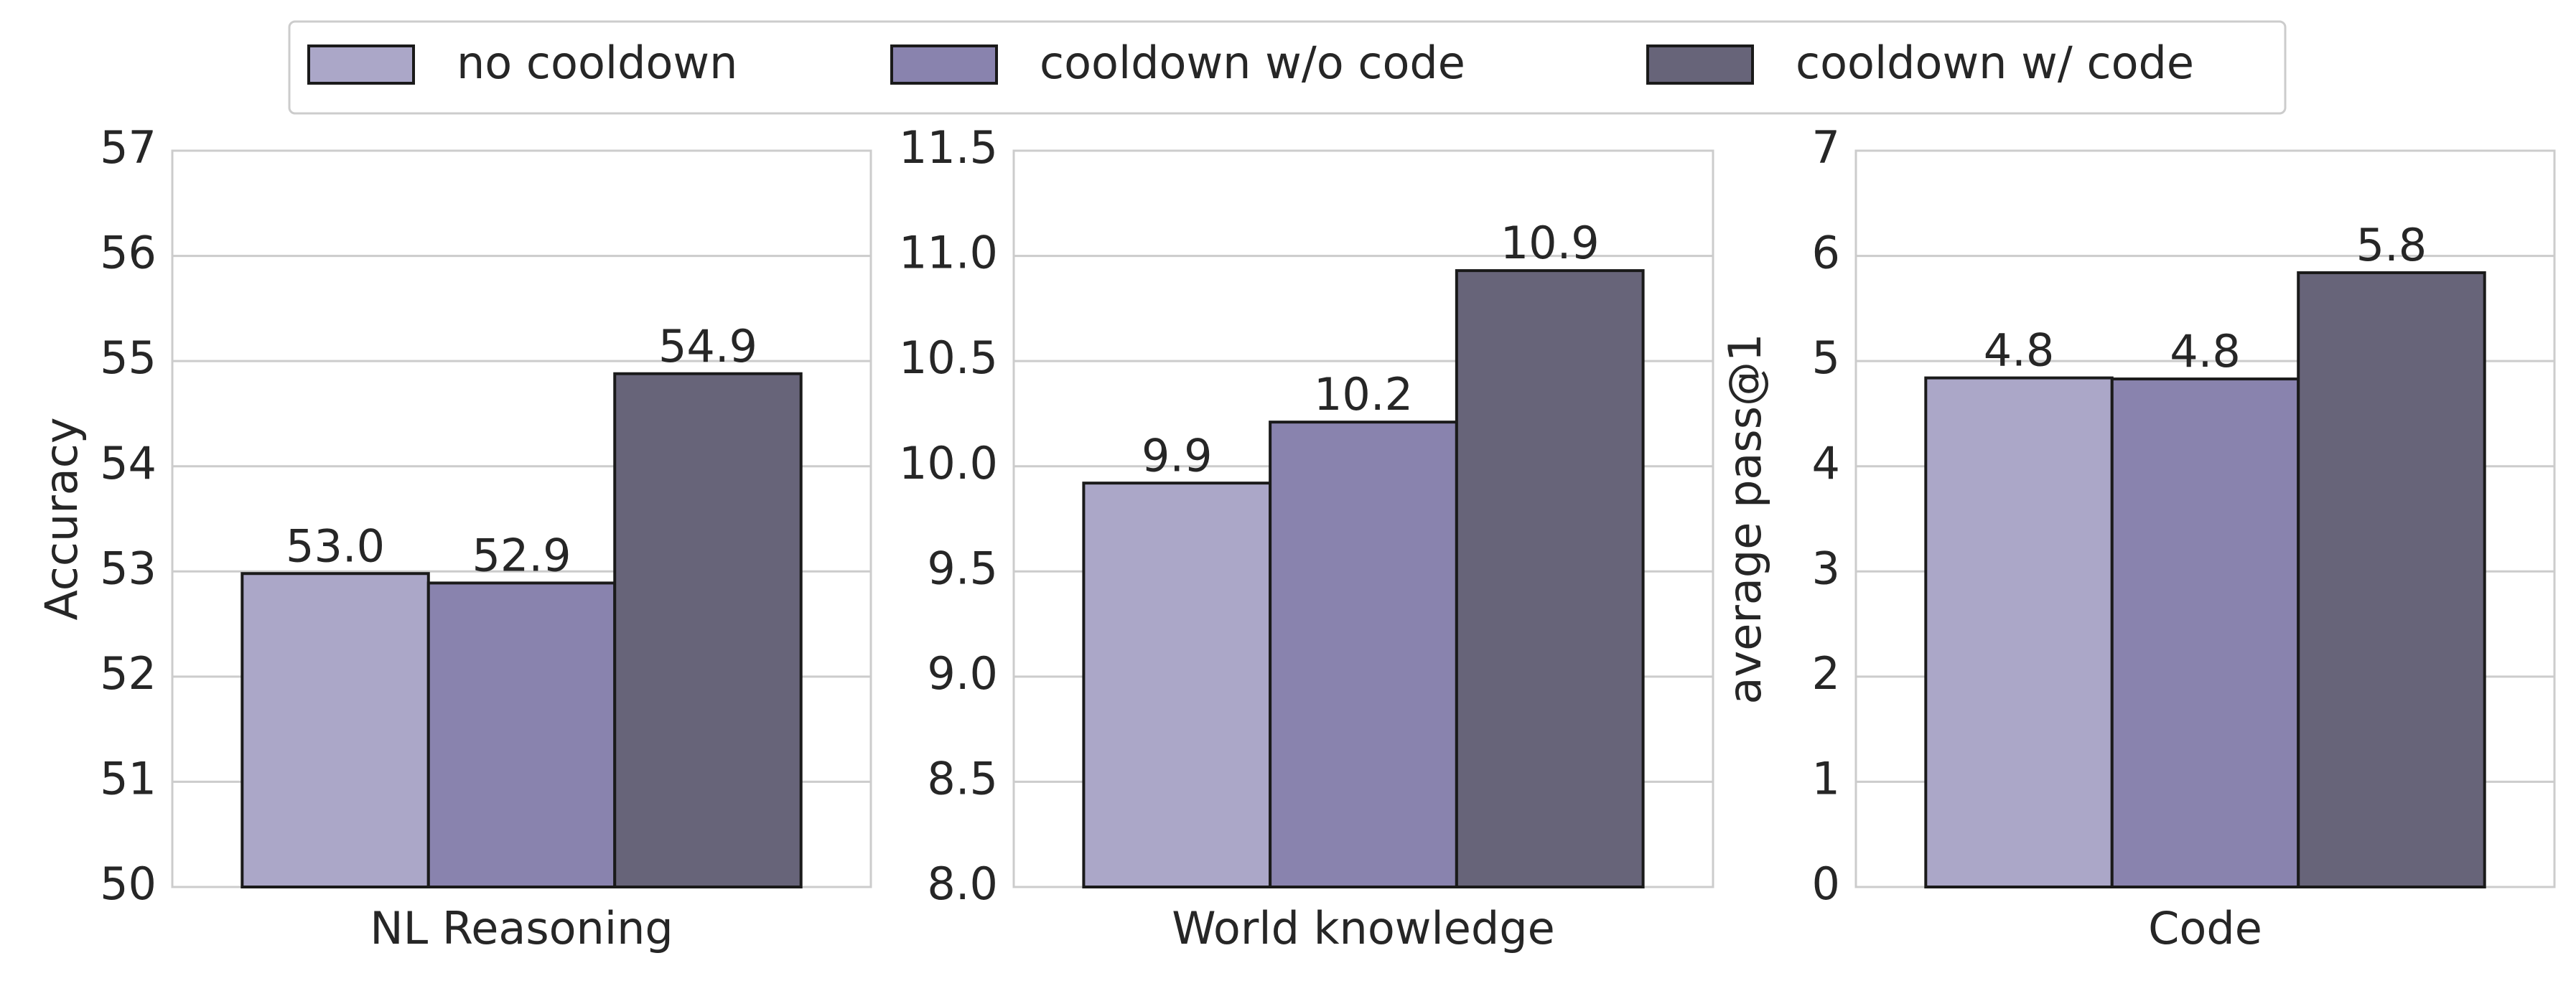  I want to click on y-tick-label: 11.0, so click(948, 253).